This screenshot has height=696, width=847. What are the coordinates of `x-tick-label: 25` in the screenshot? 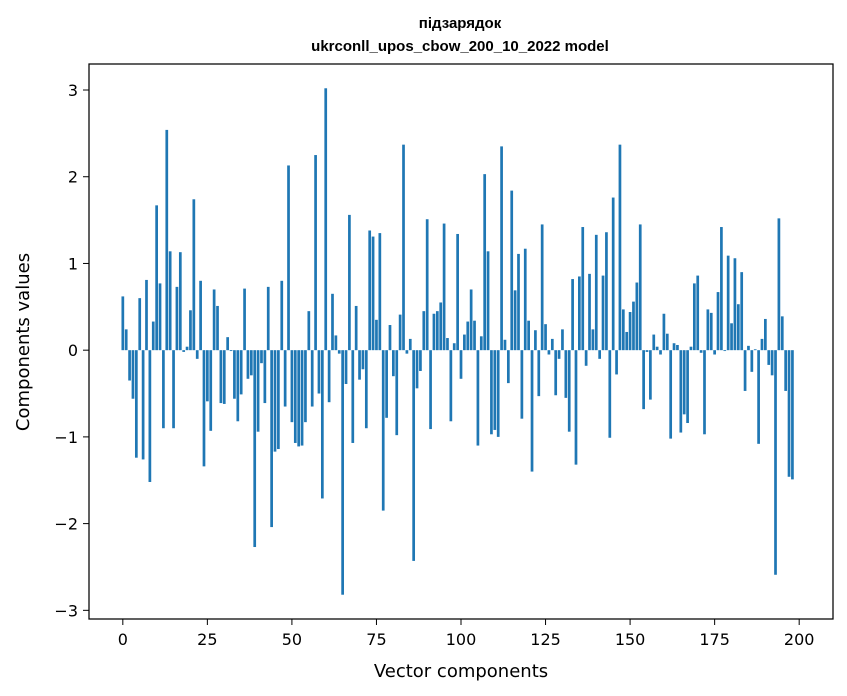 It's located at (207, 639).